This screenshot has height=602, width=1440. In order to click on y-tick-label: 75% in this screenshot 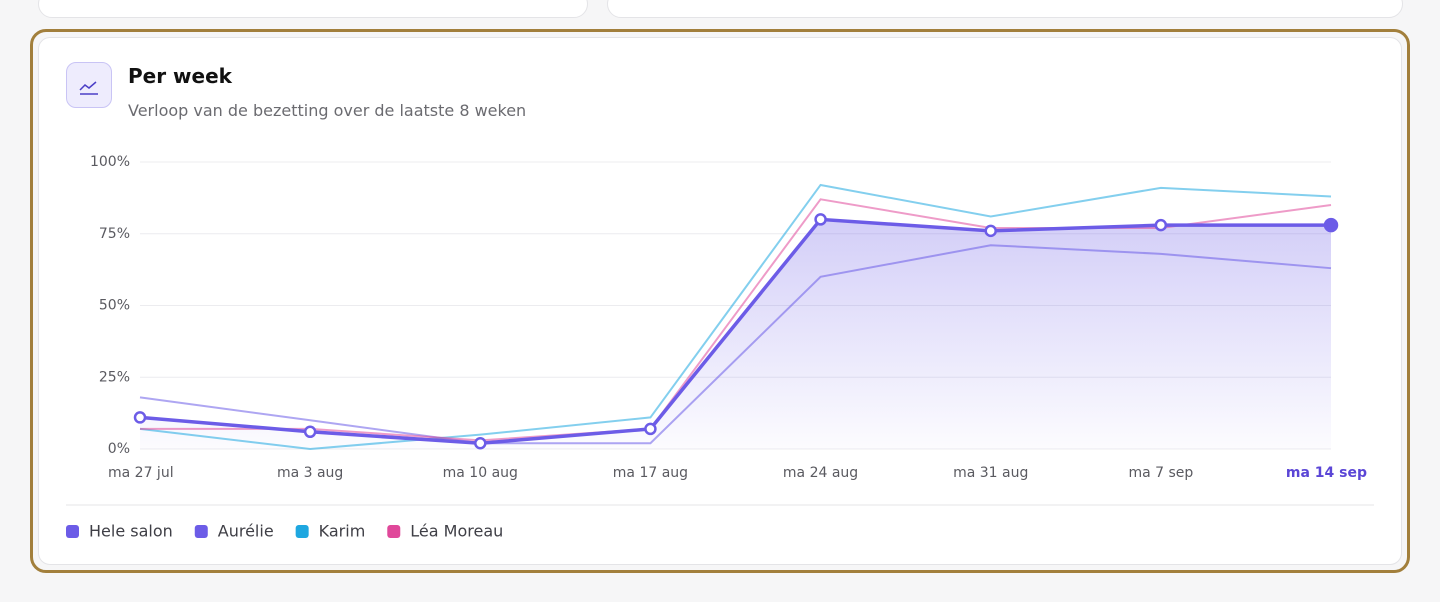, I will do `click(114, 234)`.